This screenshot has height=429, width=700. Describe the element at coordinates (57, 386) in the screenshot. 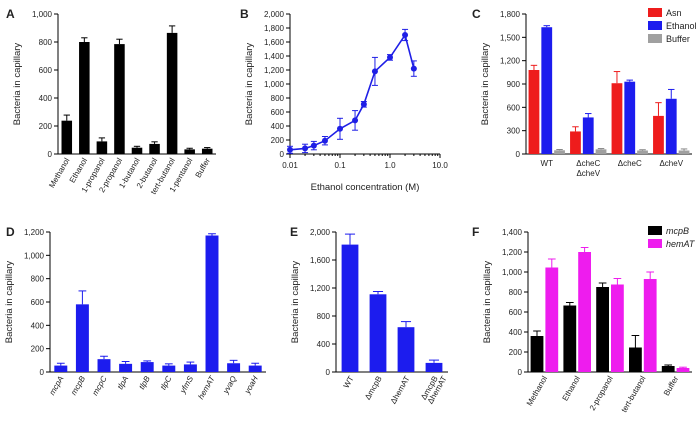

I see `x-tick-label: mcpA` at that location.